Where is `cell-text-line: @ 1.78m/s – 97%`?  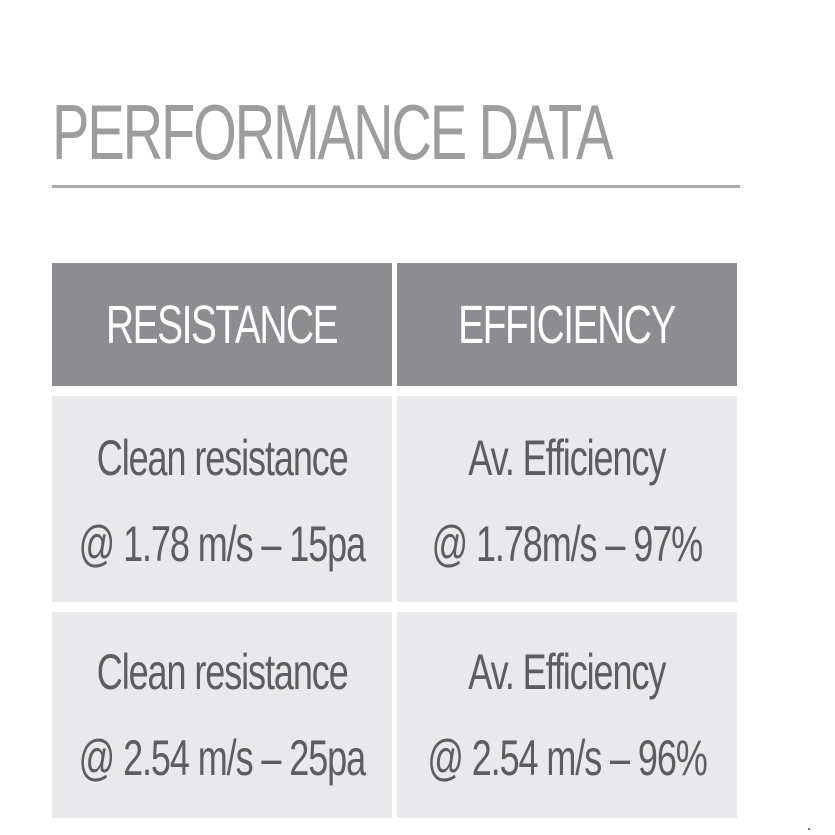 cell-text-line: @ 1.78m/s – 97% is located at coordinates (567, 544).